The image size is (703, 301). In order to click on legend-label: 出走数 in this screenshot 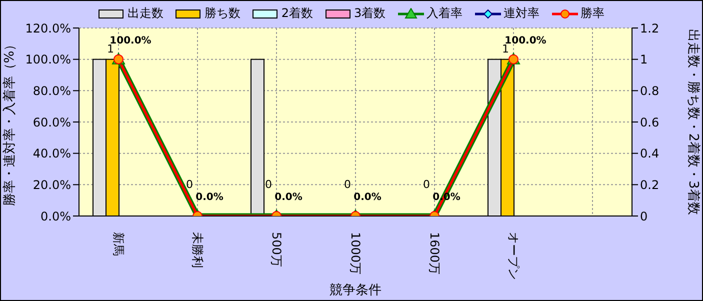, I will do `click(145, 13)`.